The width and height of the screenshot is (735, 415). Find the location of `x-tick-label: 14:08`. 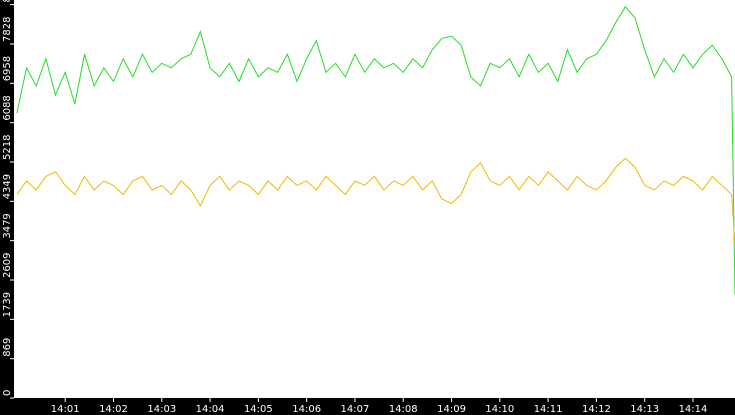

x-tick-label: 14:08 is located at coordinates (403, 409).